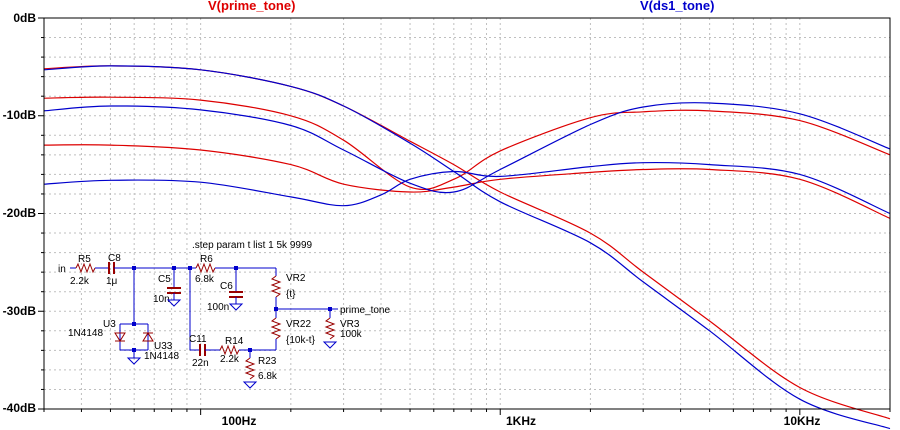  I want to click on label-r5: R5, so click(84, 259).